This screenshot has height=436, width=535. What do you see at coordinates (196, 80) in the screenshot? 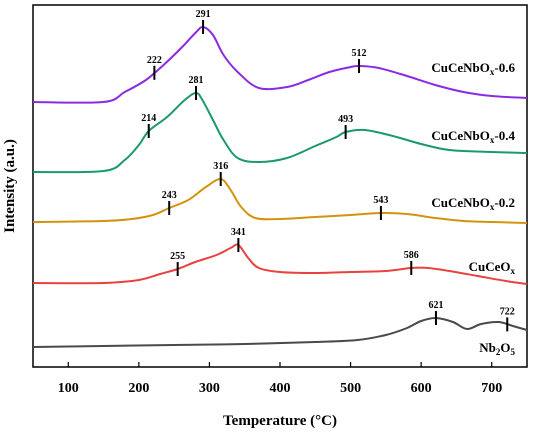
I see `peak-label: 281` at bounding box center [196, 80].